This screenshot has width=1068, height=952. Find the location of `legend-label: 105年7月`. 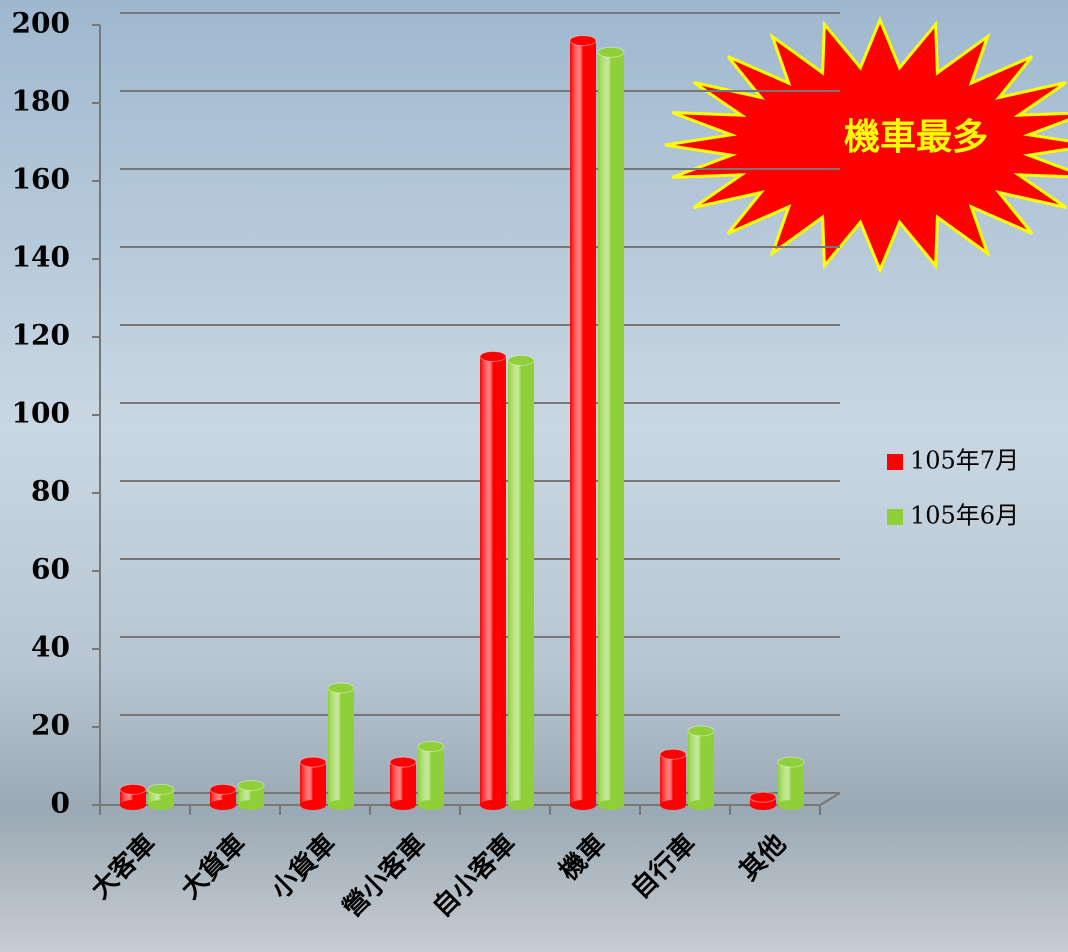

legend-label: 105年7月 is located at coordinates (964, 461).